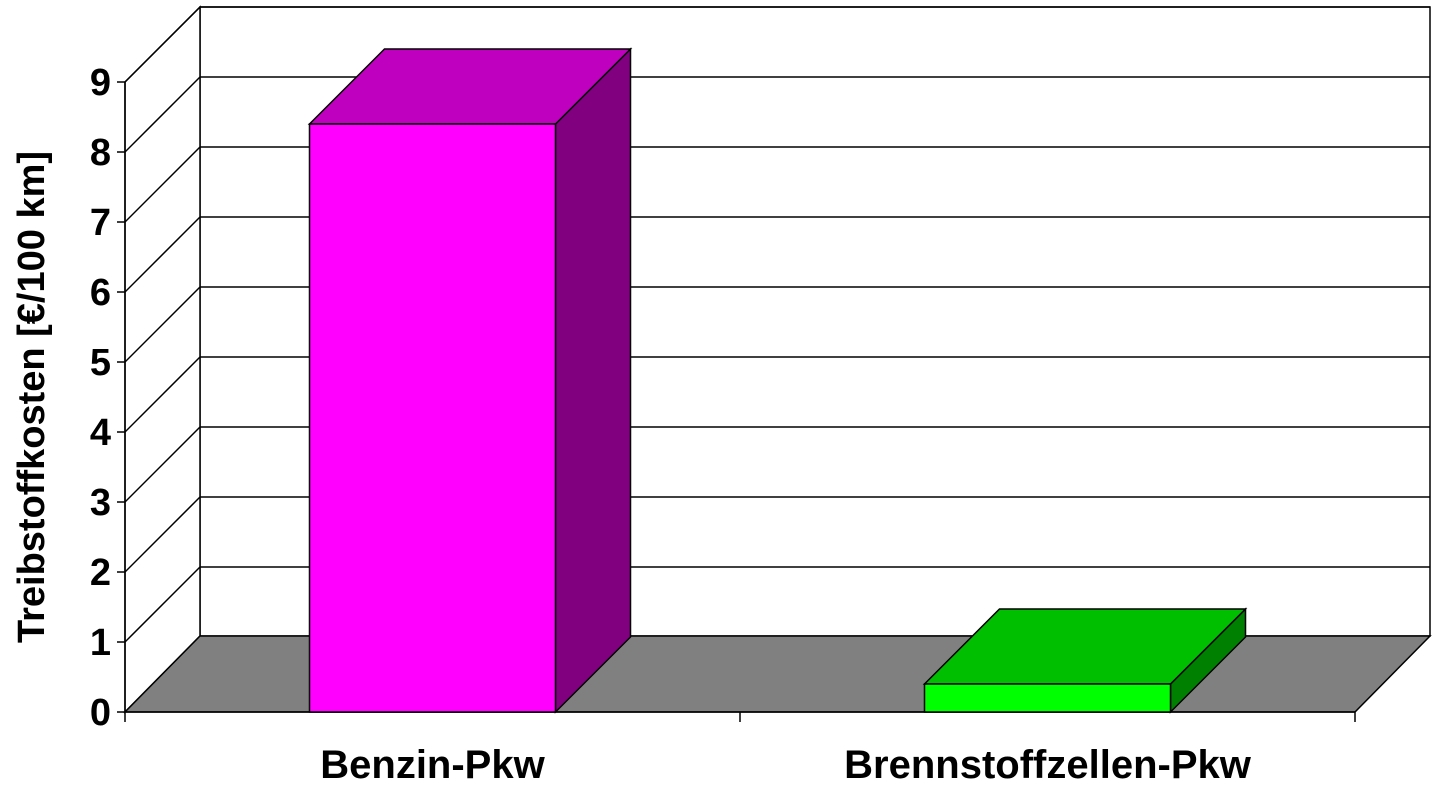  I want to click on x-tick-label: Benzin-Pkw, so click(432, 764).